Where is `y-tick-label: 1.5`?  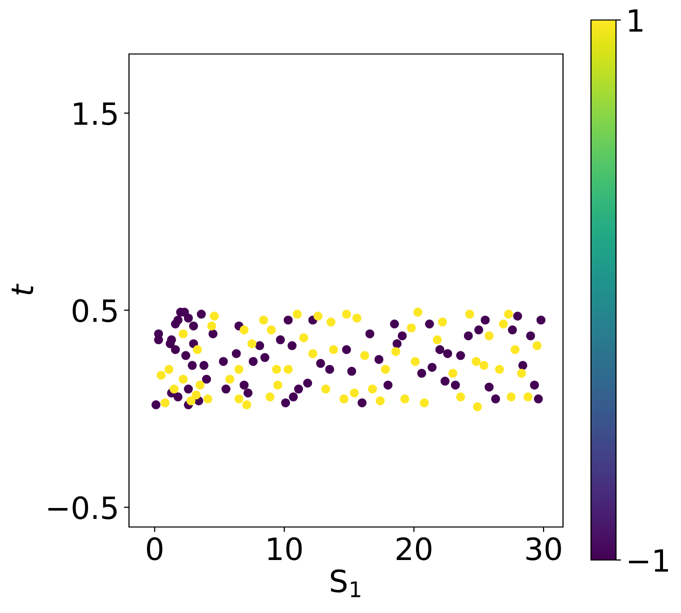 y-tick-label: 1.5 is located at coordinates (95, 114).